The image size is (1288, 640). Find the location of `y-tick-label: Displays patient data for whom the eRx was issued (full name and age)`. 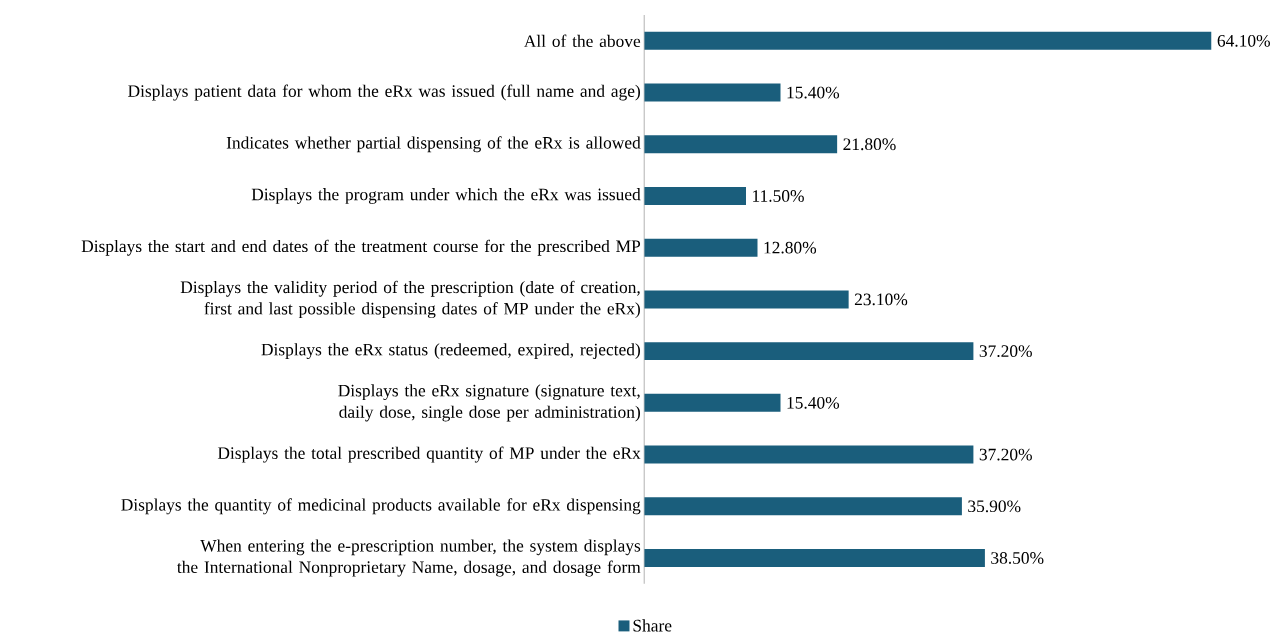

y-tick-label: Displays patient data for whom the eRx was issued (full name and age) is located at coordinates (384, 92).